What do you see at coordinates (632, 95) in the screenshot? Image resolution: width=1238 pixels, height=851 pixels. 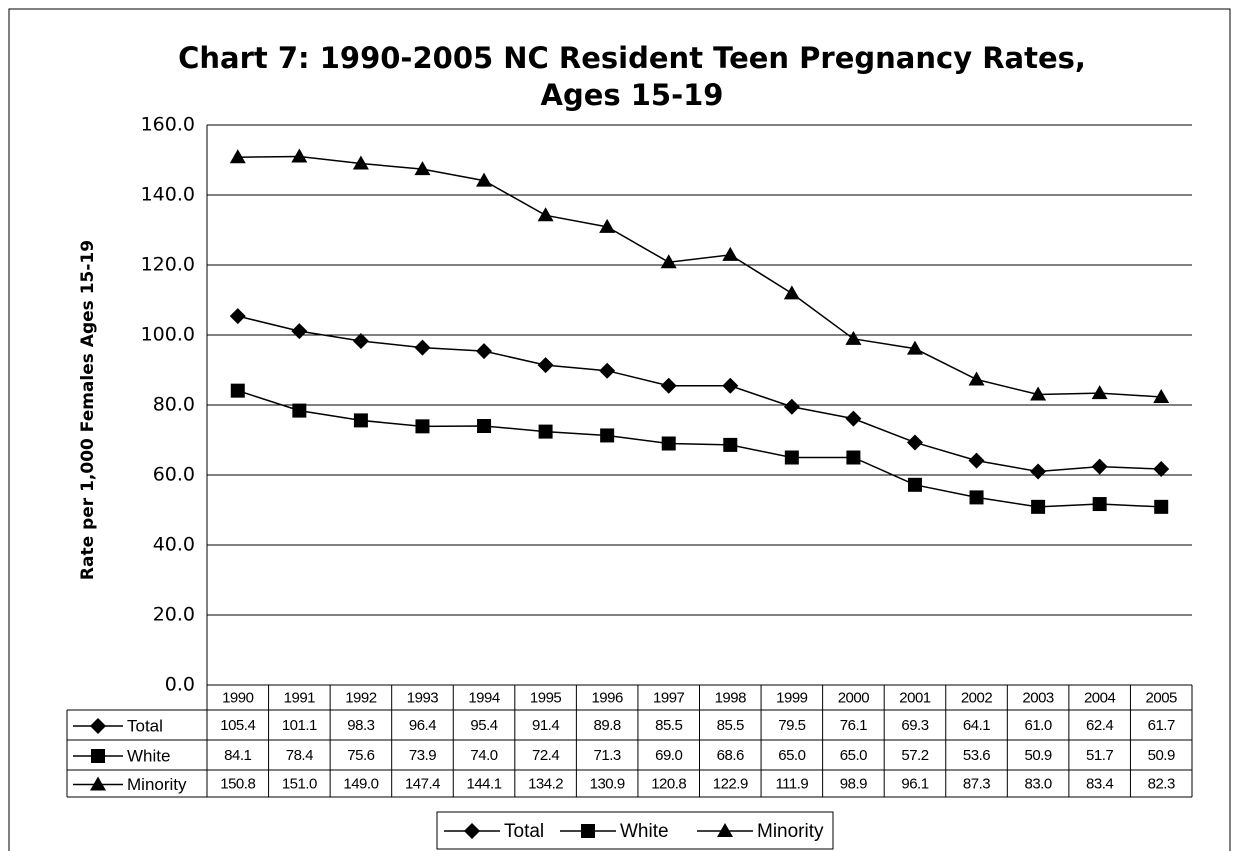 I see `chart-subtitle: Ages 15-19` at bounding box center [632, 95].